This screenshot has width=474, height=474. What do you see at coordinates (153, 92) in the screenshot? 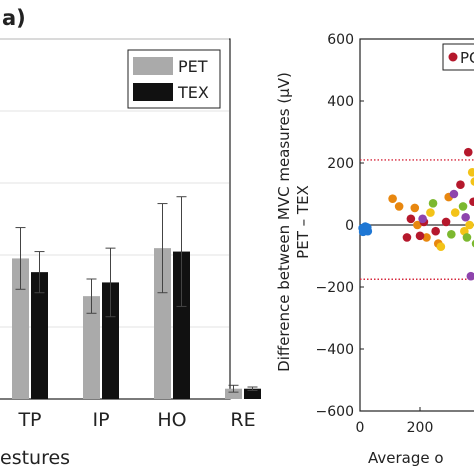
I see `legend-swatch-tex` at bounding box center [153, 92].